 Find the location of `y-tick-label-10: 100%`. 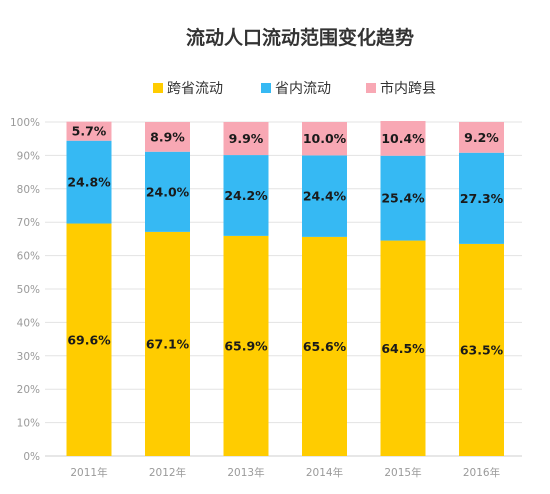

y-tick-label-10: 100% is located at coordinates (25, 123).